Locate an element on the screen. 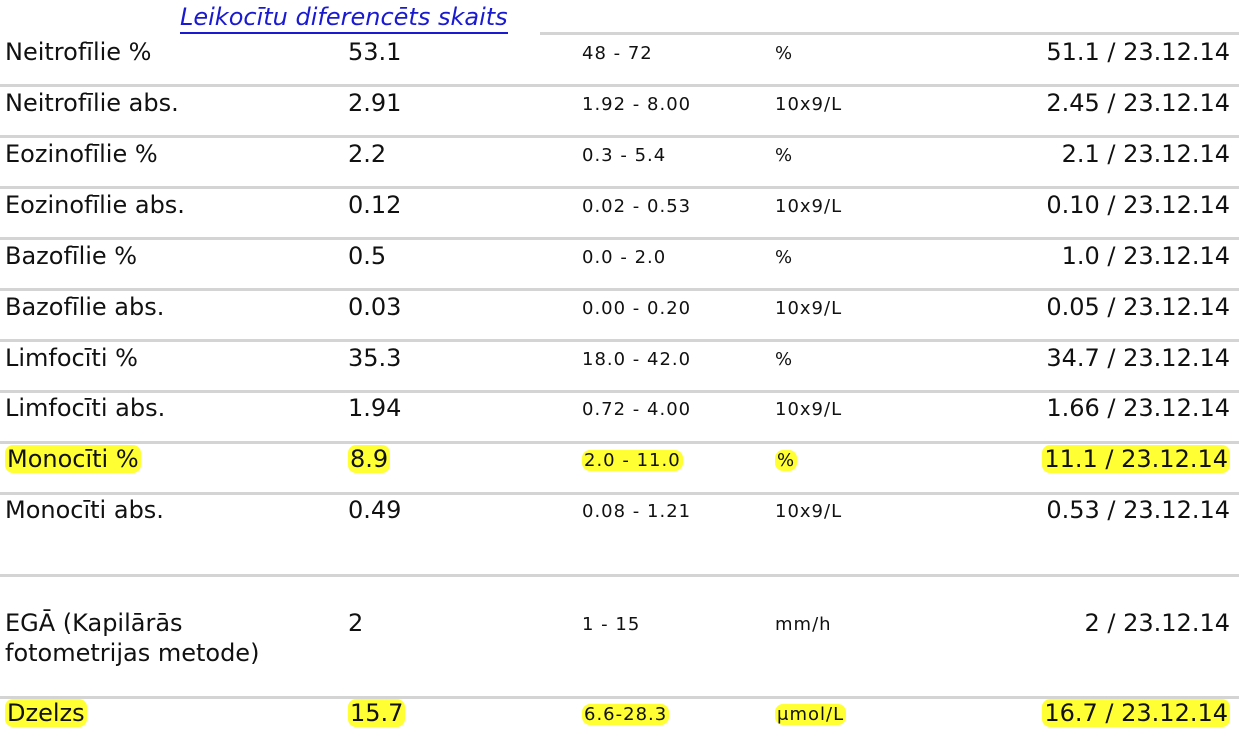 This screenshot has width=1239, height=740. cell-unit: μmol/L is located at coordinates (811, 715).